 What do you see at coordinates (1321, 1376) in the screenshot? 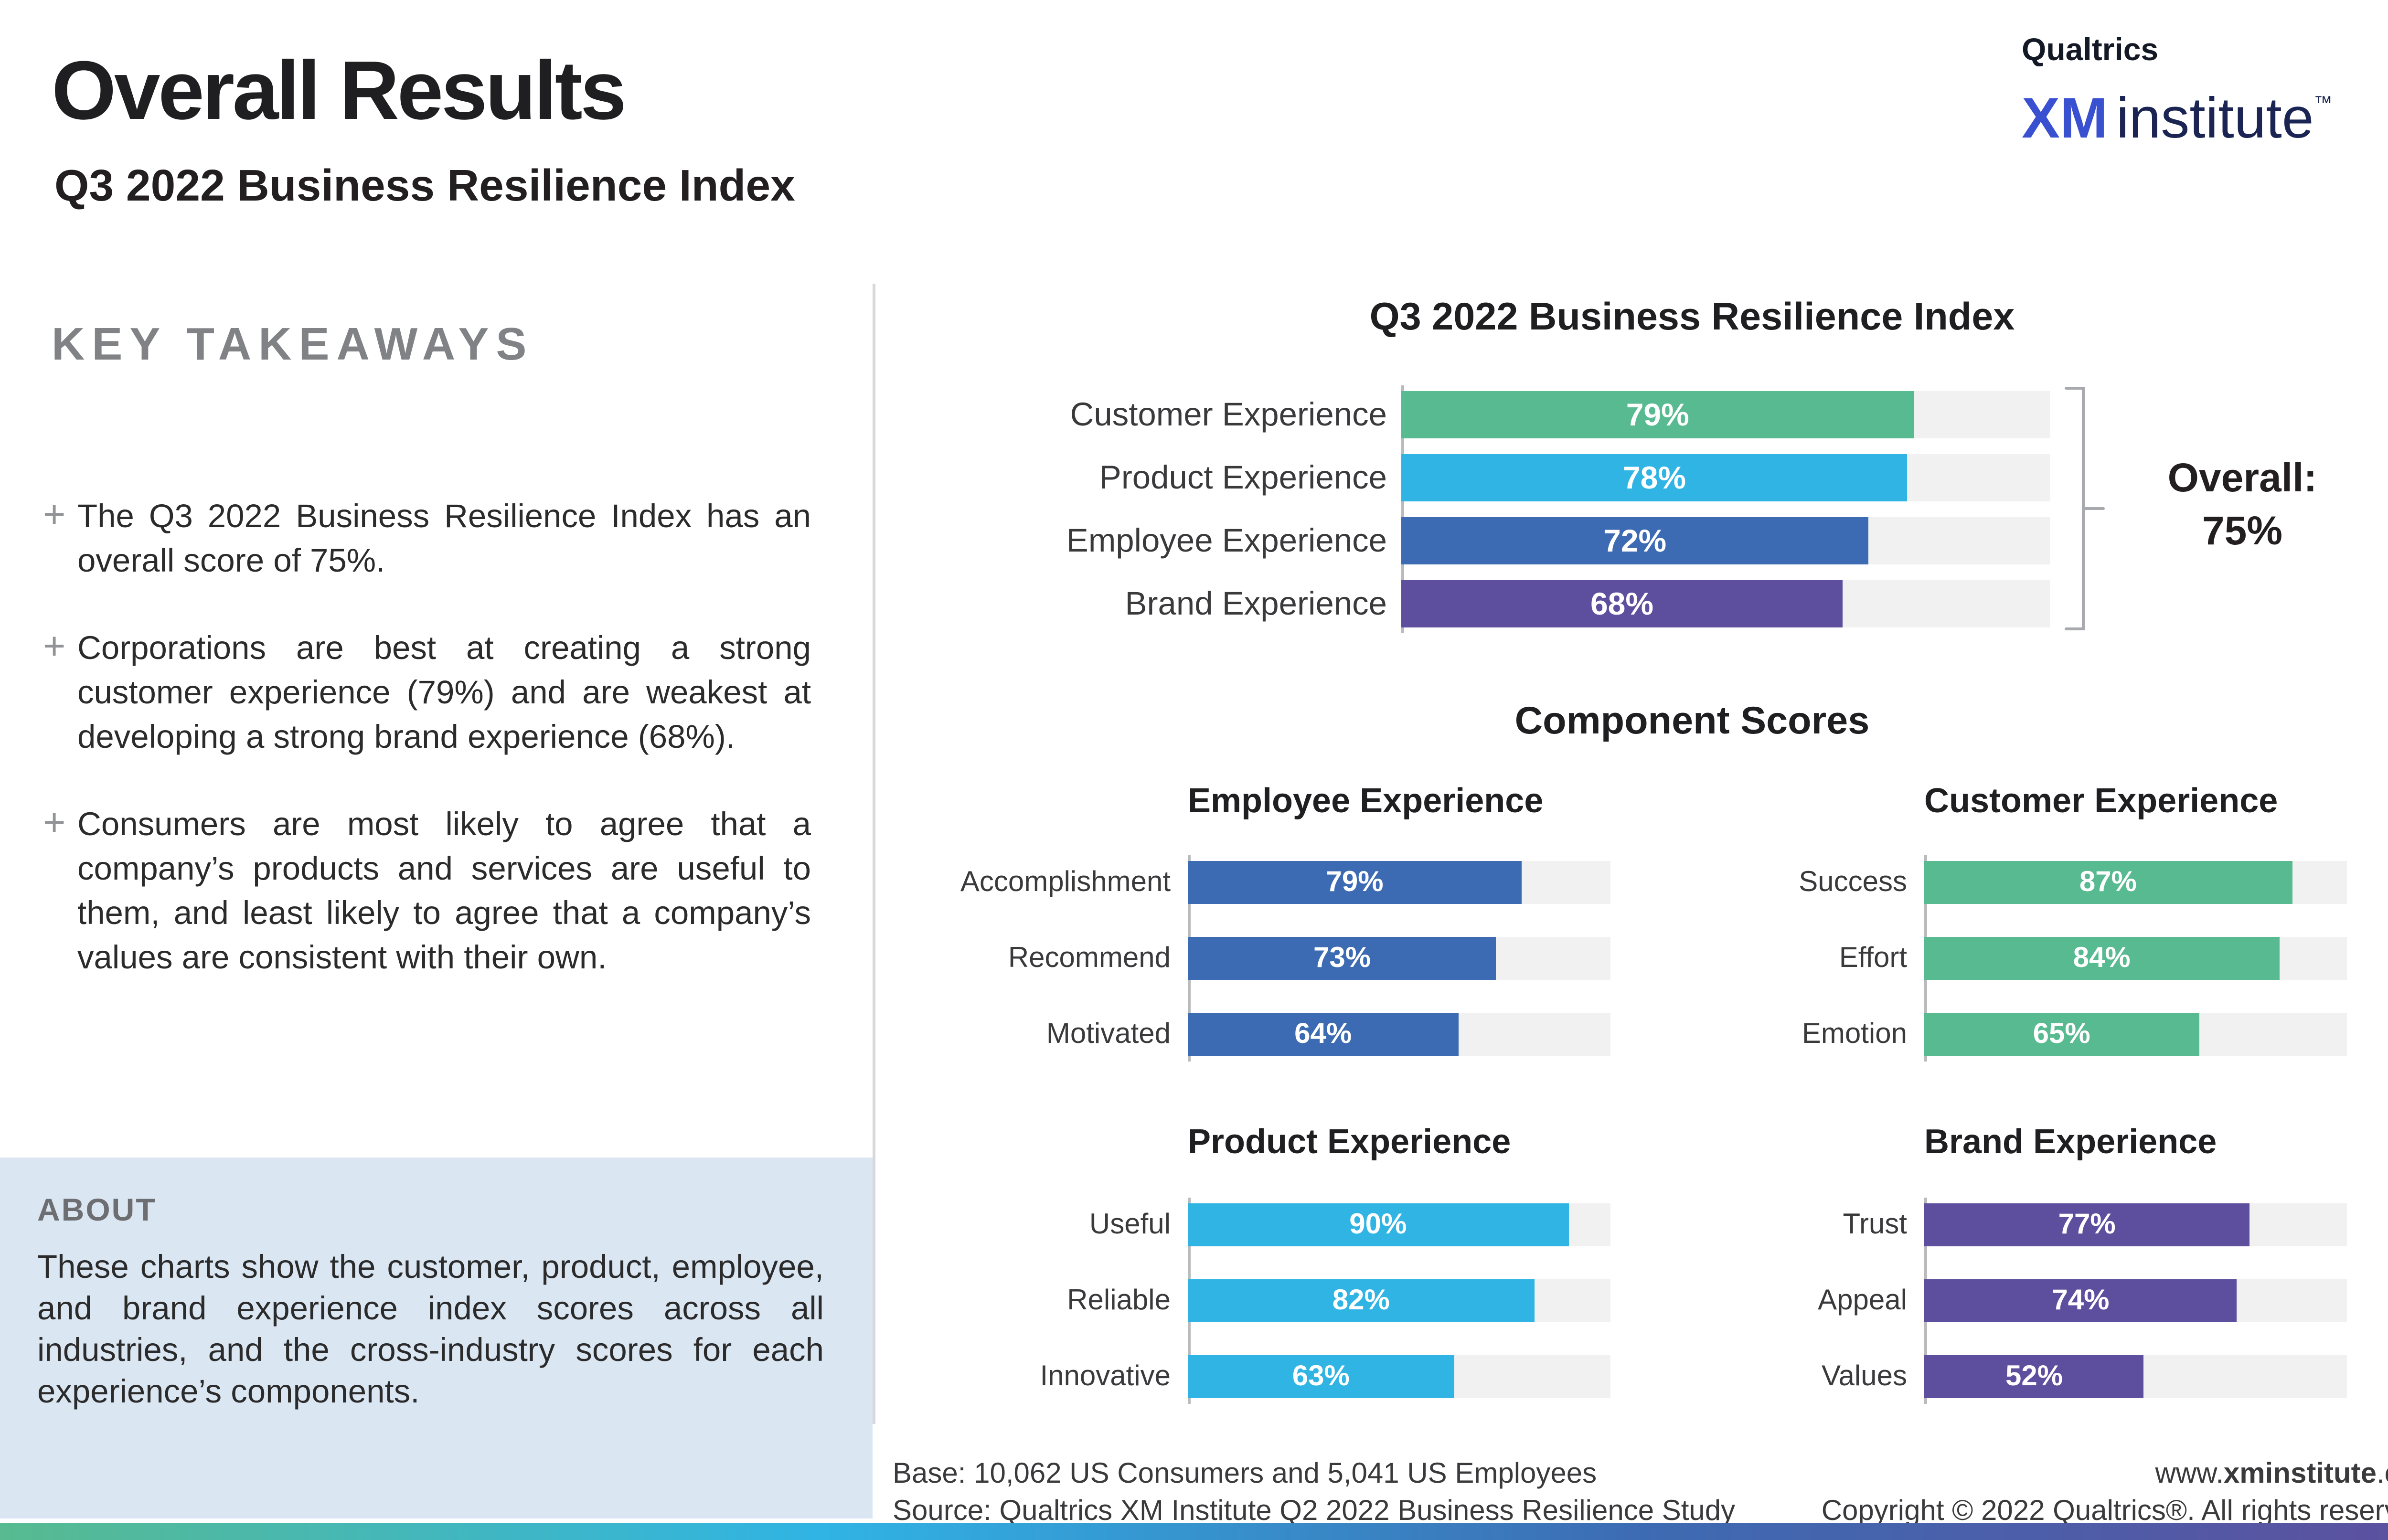
I see `bar-value-label: 63%` at bounding box center [1321, 1376].